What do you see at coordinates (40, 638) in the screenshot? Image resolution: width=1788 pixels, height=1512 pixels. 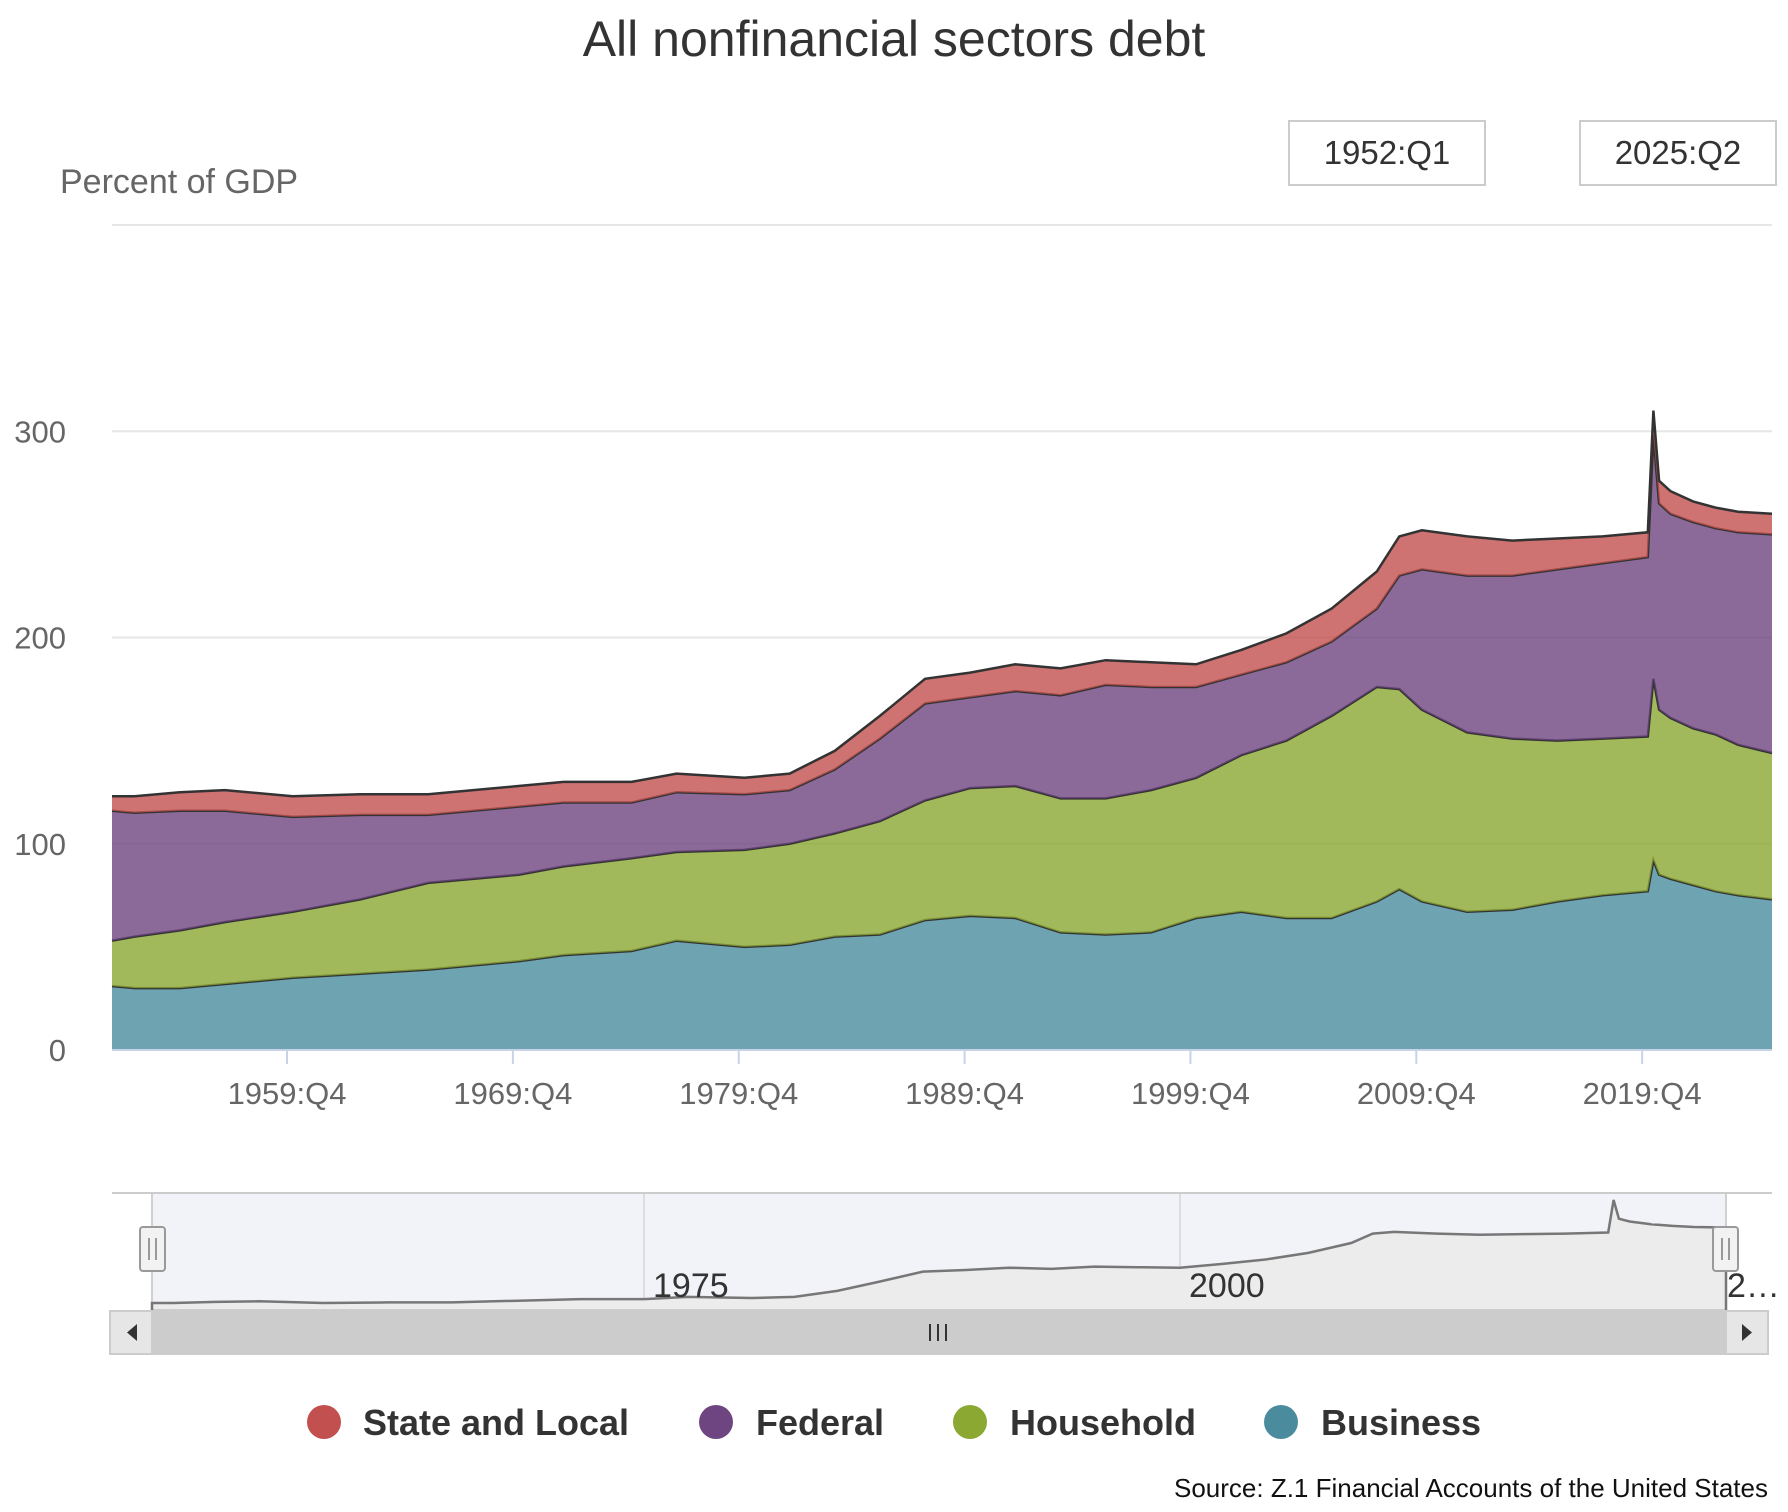 I see `y-tick-label-200: 200` at bounding box center [40, 638].